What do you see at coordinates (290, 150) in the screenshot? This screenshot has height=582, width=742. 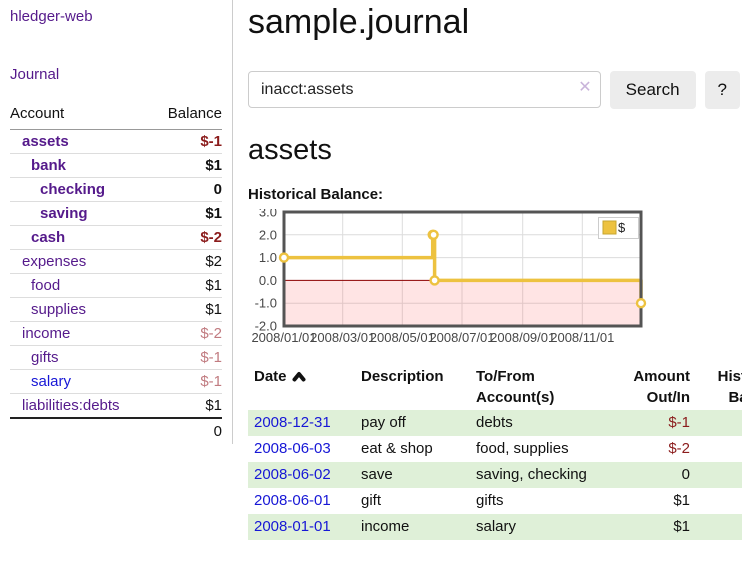 I see `account-heading: assets` at bounding box center [290, 150].